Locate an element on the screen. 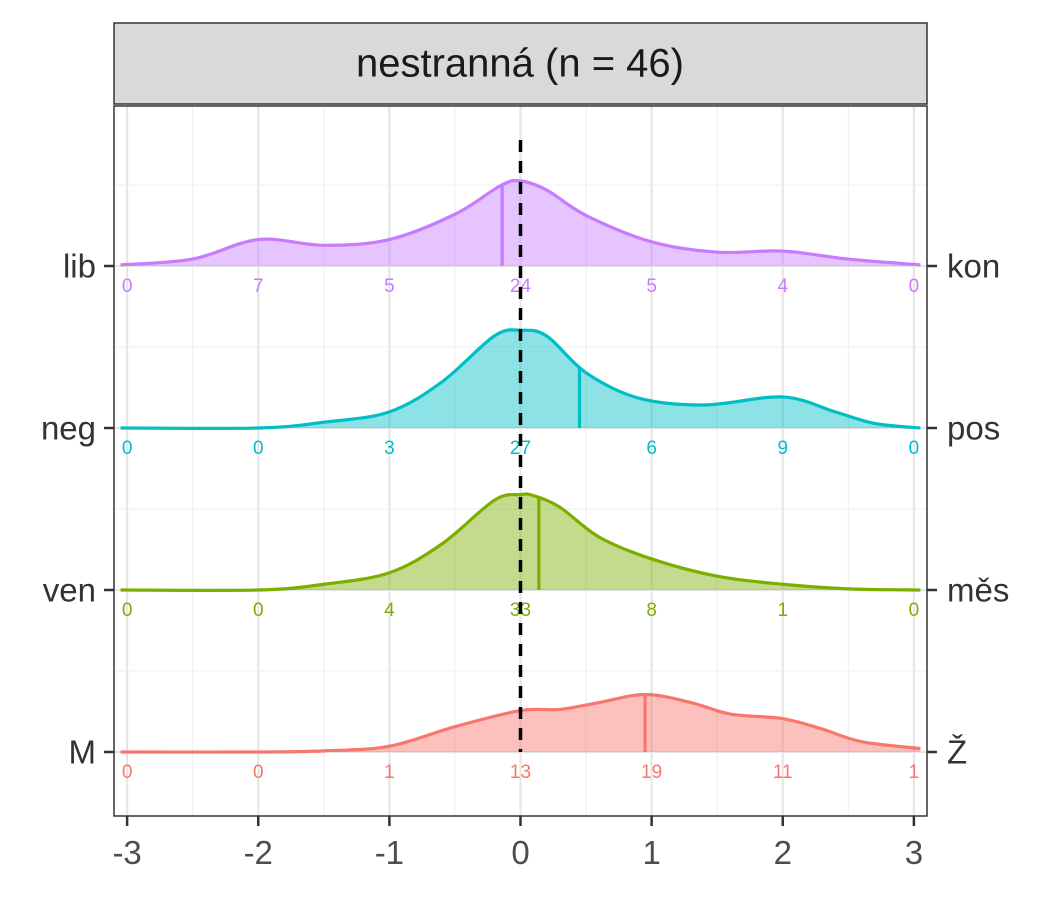 The width and height of the screenshot is (1050, 900). x-axis: -3 -2 -1 0 1 2 3 is located at coordinates (517, 843).